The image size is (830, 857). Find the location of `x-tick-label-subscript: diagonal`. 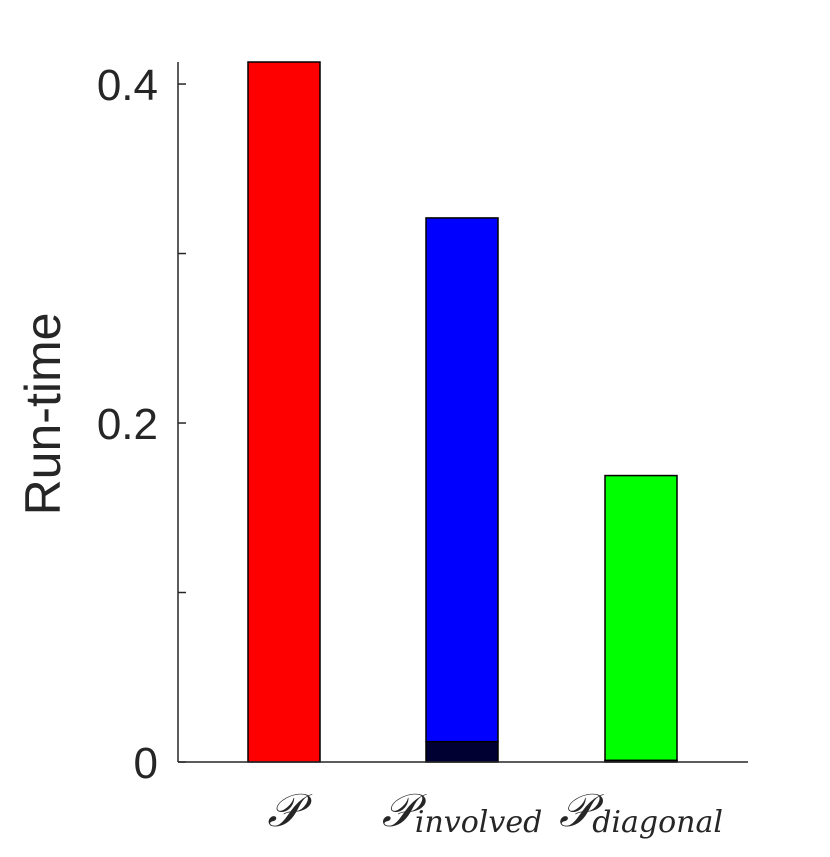

x-tick-label-subscript: diagonal is located at coordinates (657, 822).